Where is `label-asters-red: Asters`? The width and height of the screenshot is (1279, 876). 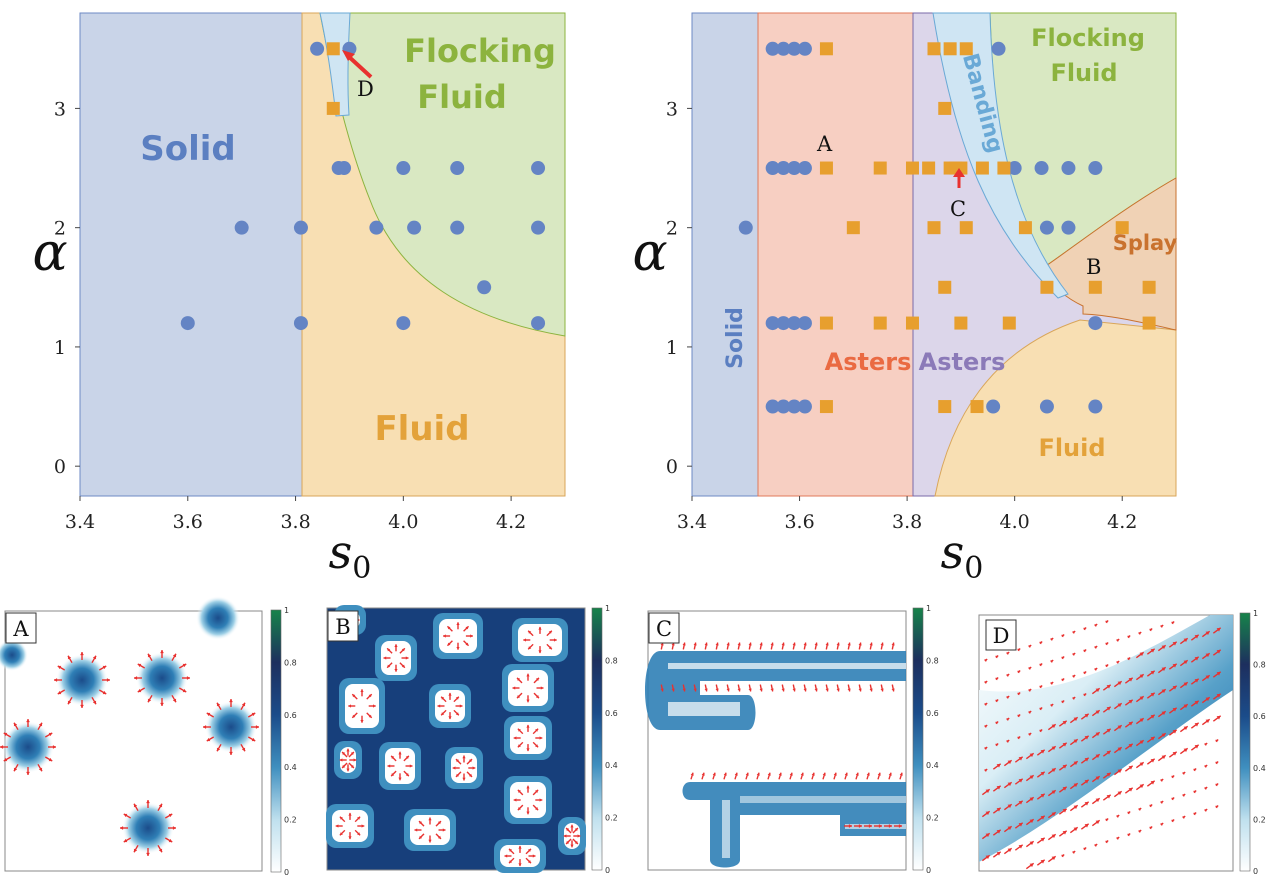 label-asters-red: Asters is located at coordinates (868, 362).